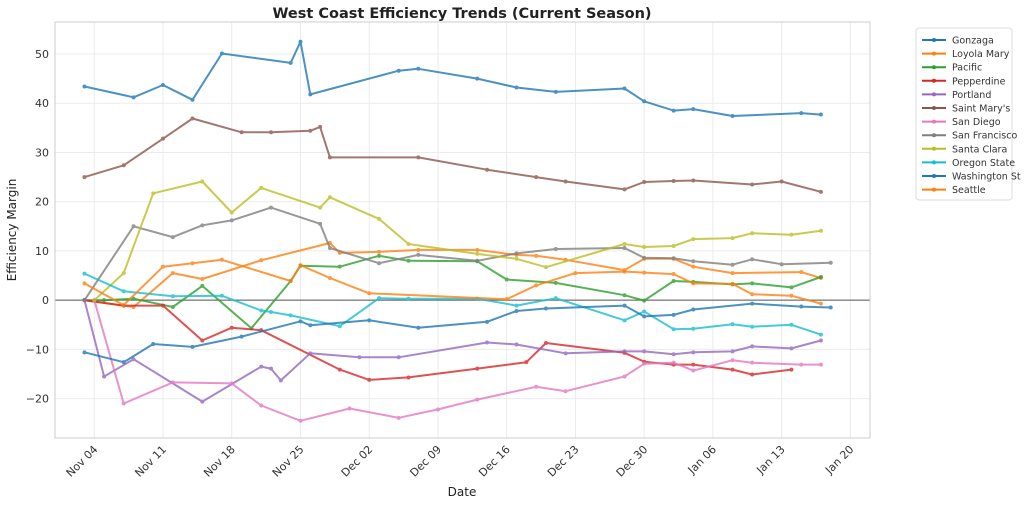  What do you see at coordinates (971, 95) in the screenshot?
I see `legend-label-portland: Portland` at bounding box center [971, 95].